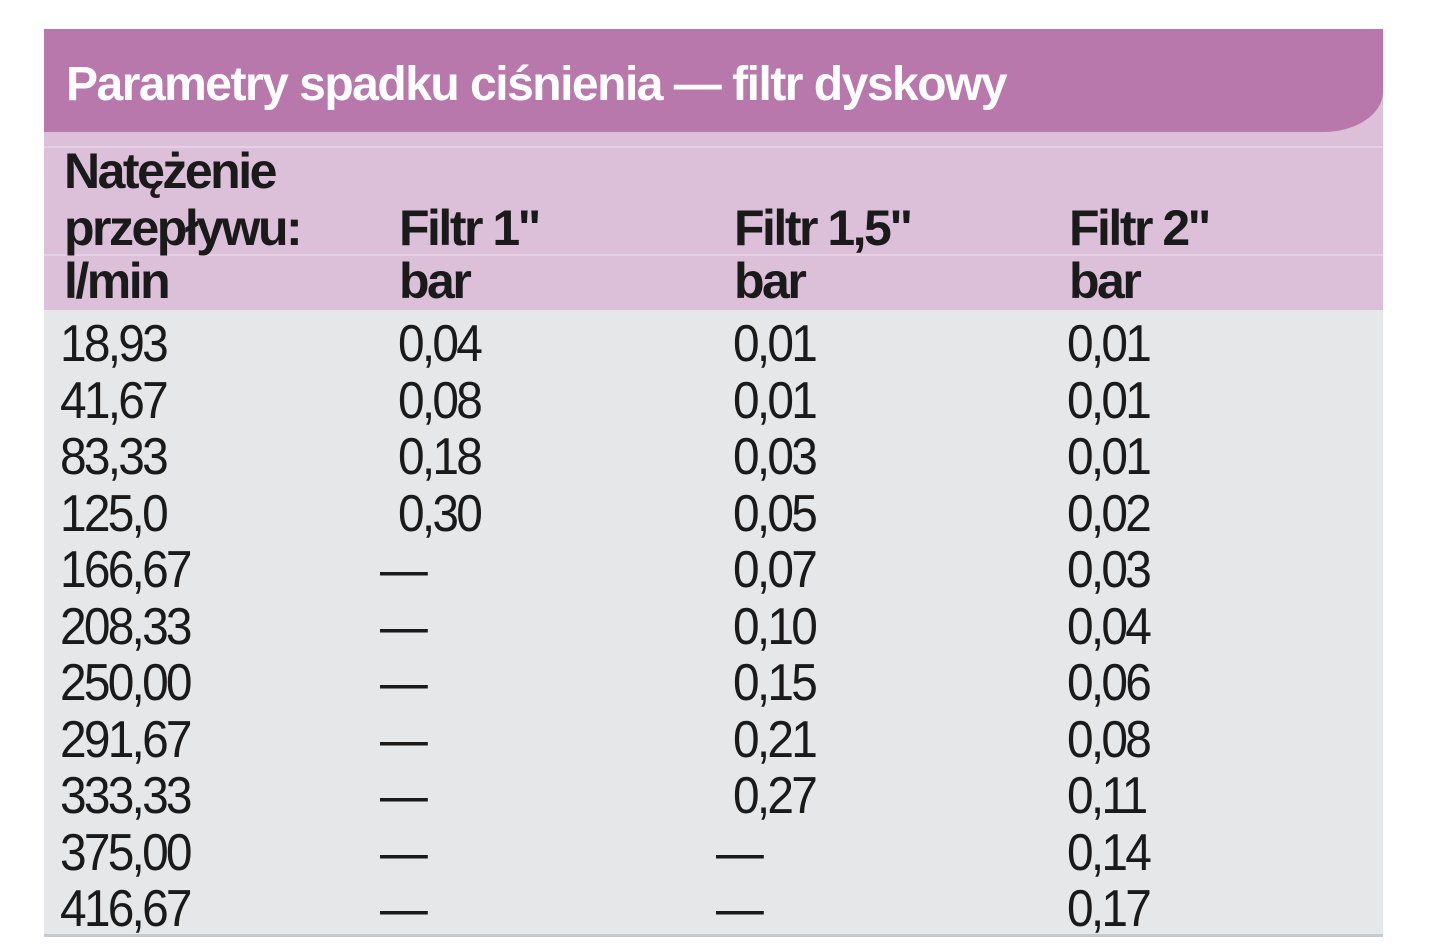  I want to click on flow-cell: 250,00, so click(126, 683).